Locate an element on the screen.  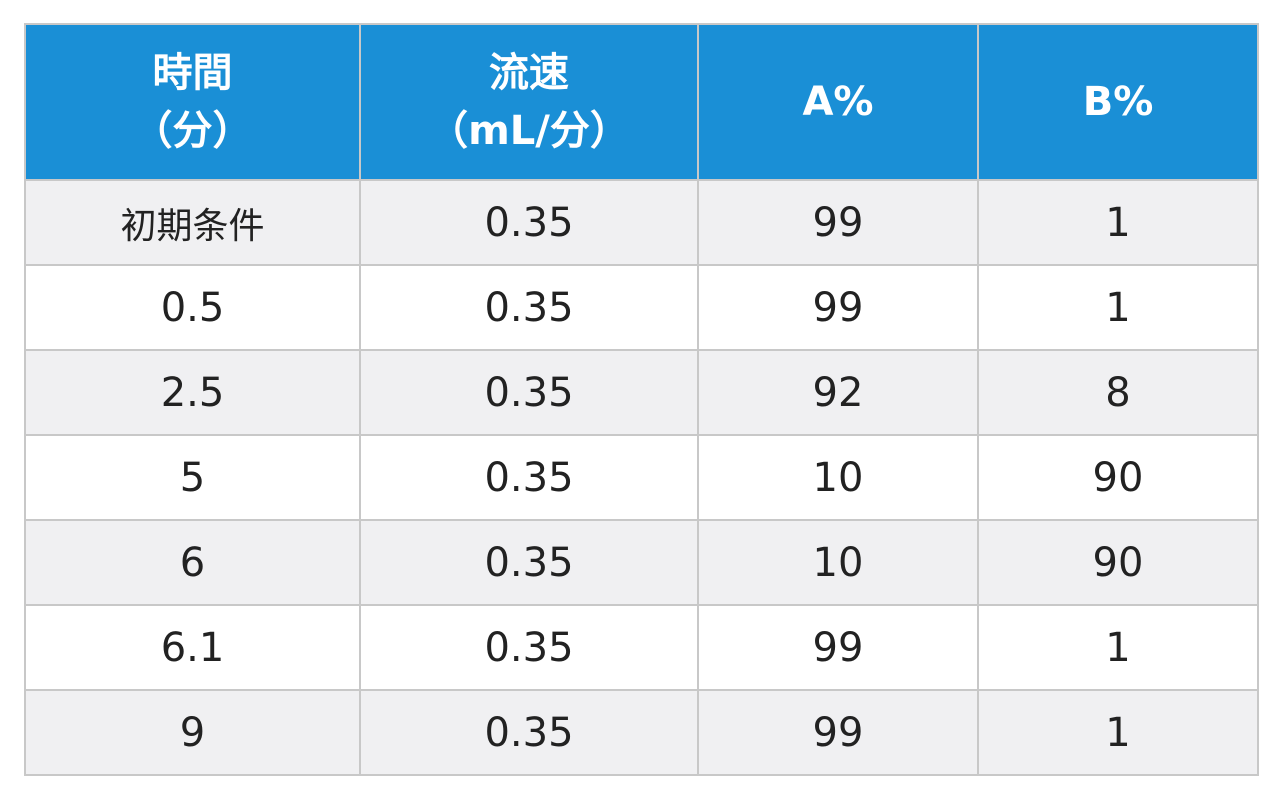
cell-time: 9 is located at coordinates (192, 732).